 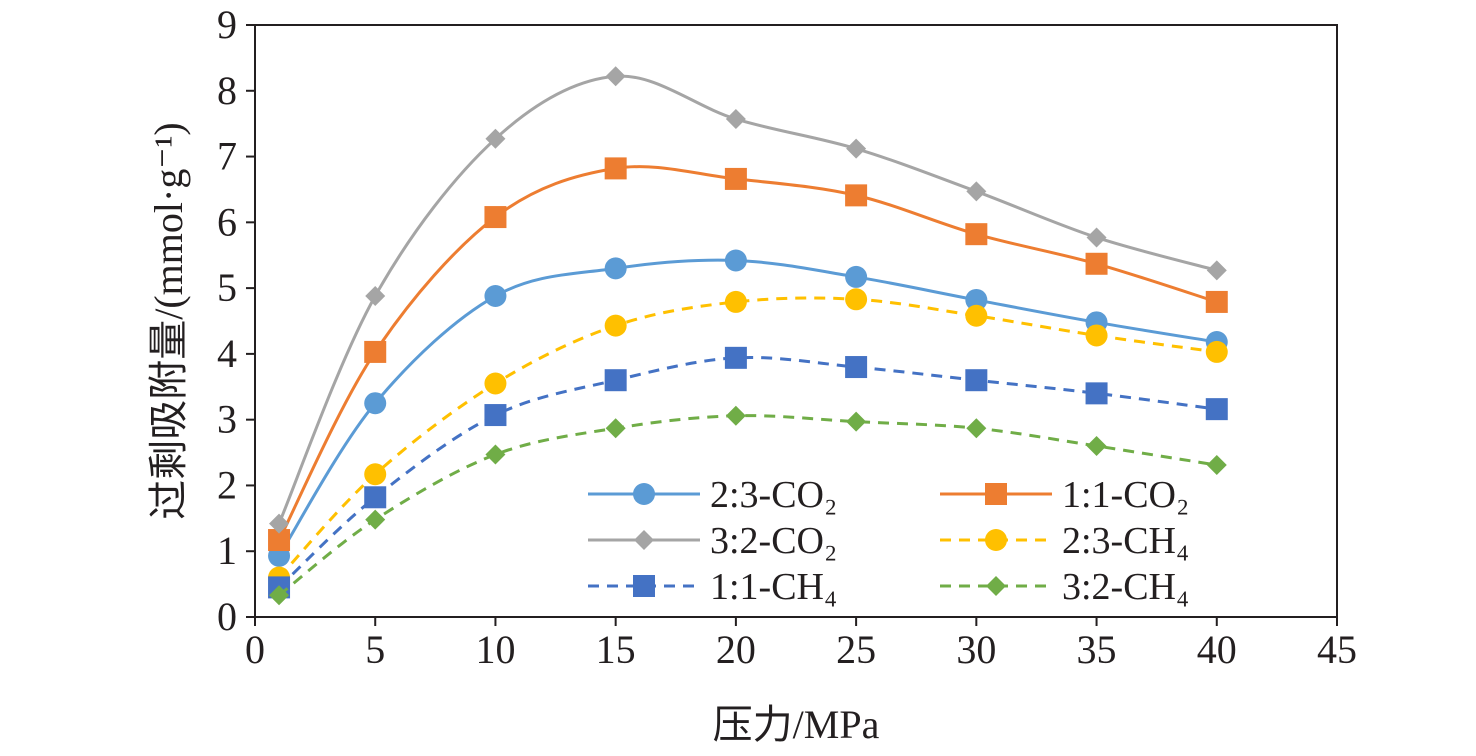 I want to click on legend-label: 2:3-CO₂, so click(x=773, y=495).